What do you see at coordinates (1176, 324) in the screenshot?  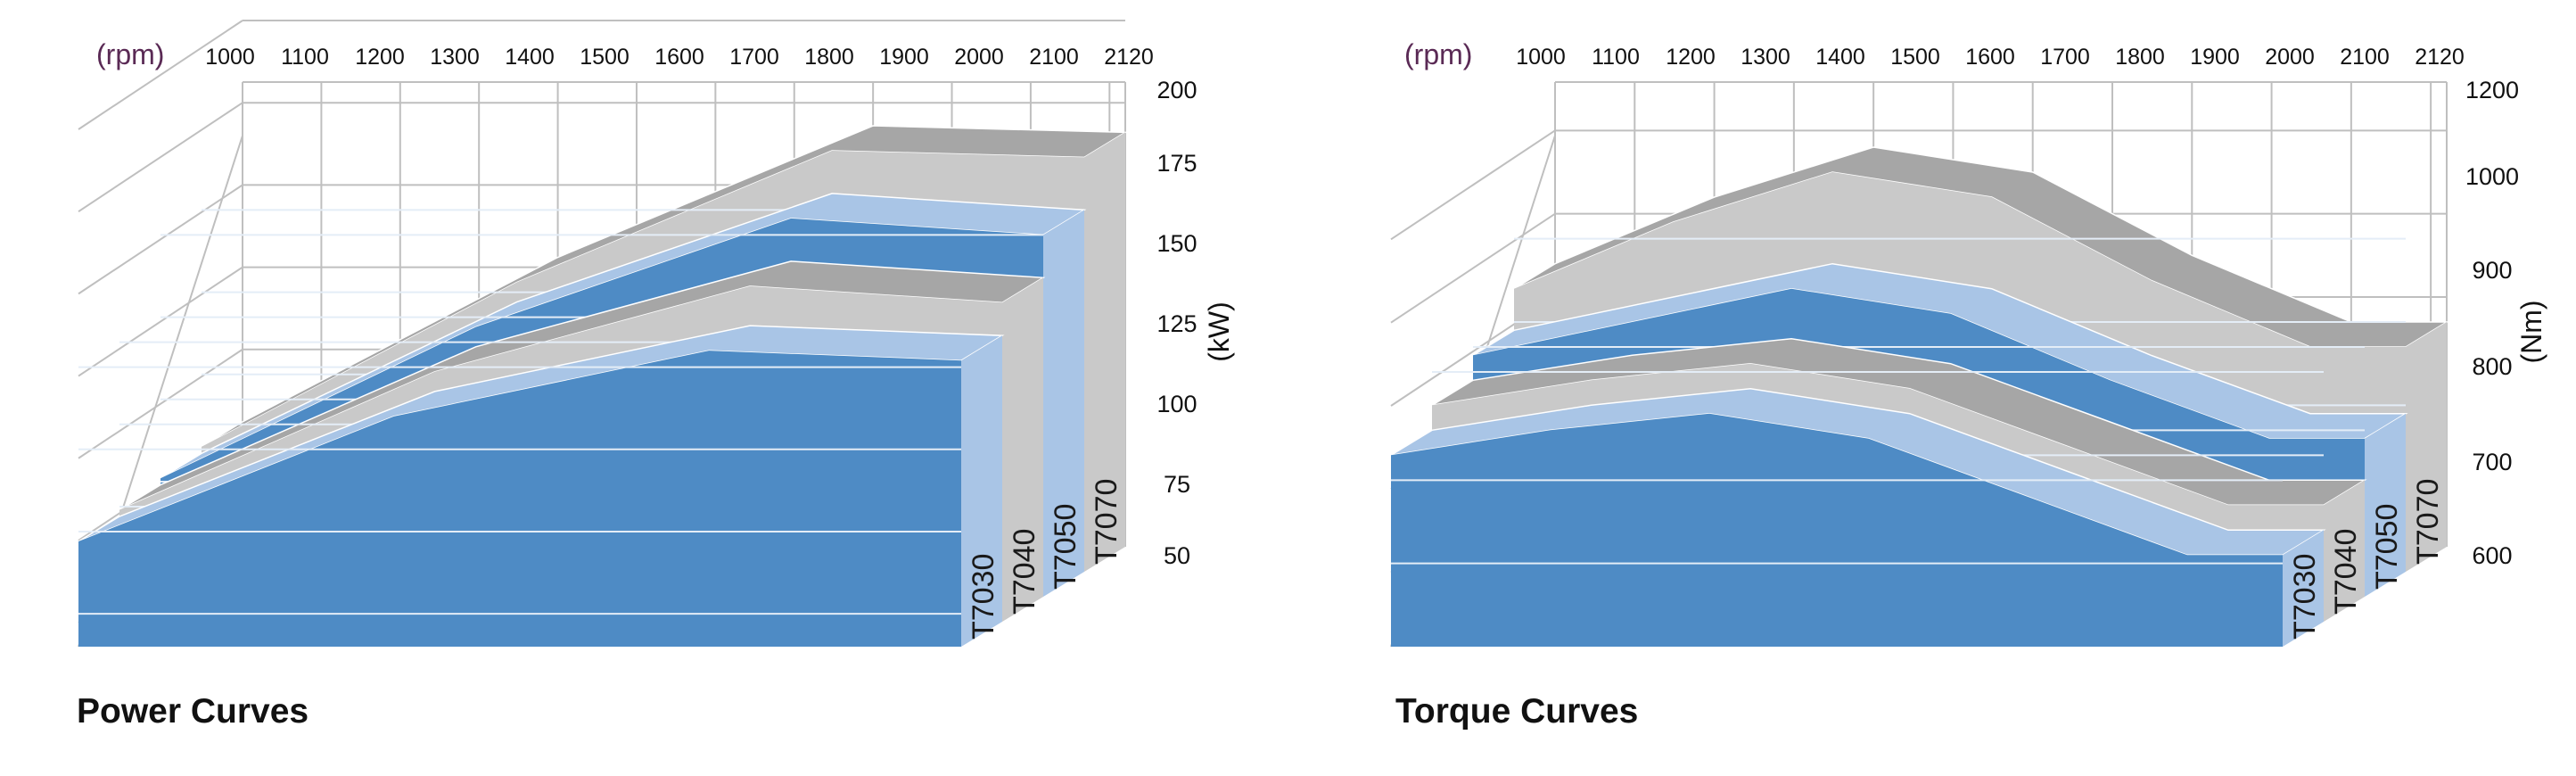 I see `y-tick-125: 125` at bounding box center [1176, 324].